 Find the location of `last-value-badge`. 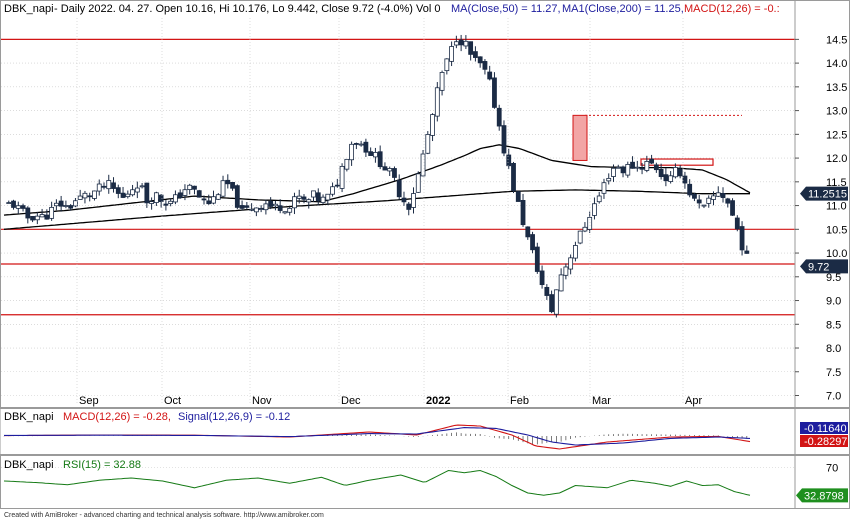

last-value-badge is located at coordinates (824, 193).